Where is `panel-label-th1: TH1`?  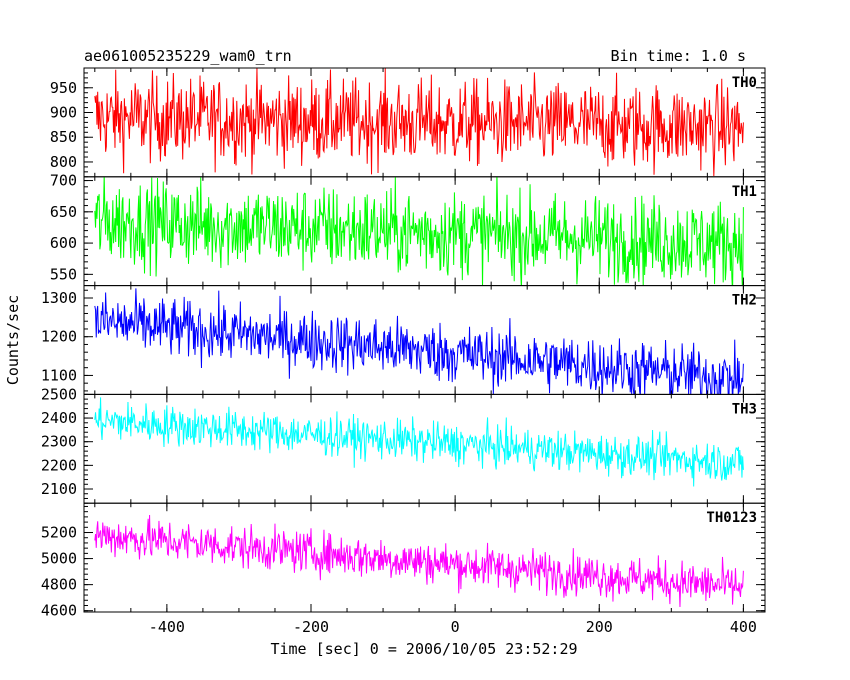 panel-label-th1: TH1 is located at coordinates (744, 192).